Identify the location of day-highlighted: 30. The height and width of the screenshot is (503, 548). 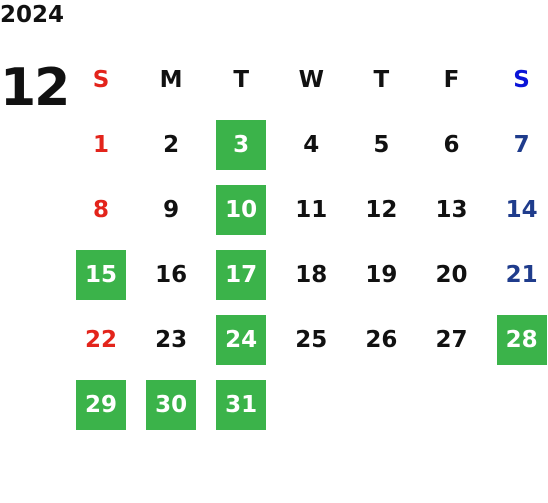
(171, 405).